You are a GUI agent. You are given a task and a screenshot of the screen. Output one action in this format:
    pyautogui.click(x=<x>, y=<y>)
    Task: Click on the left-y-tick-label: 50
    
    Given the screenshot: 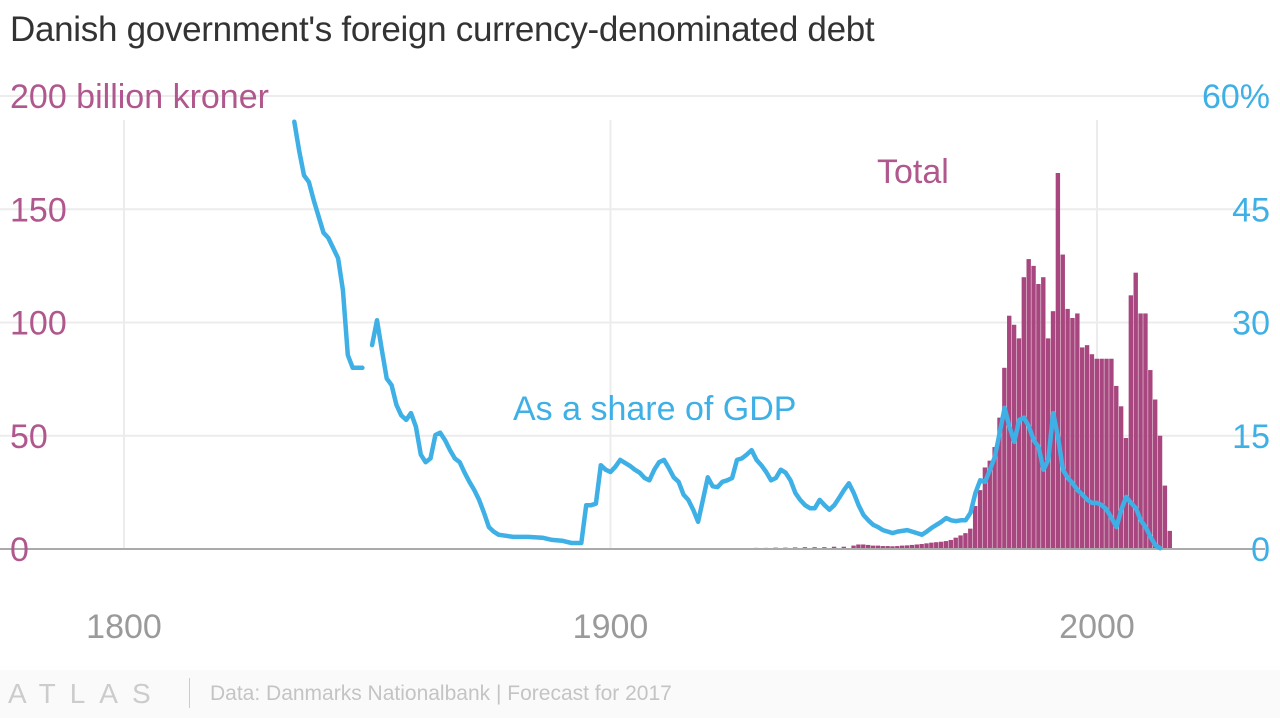 What is the action you would take?
    pyautogui.click(x=29, y=437)
    